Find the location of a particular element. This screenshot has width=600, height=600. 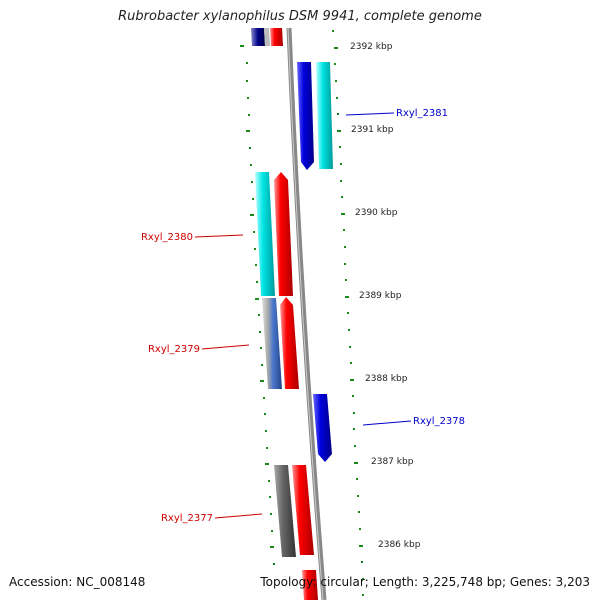

gene-label-rxyl-2378: Rxyl_2378 is located at coordinates (439, 421).